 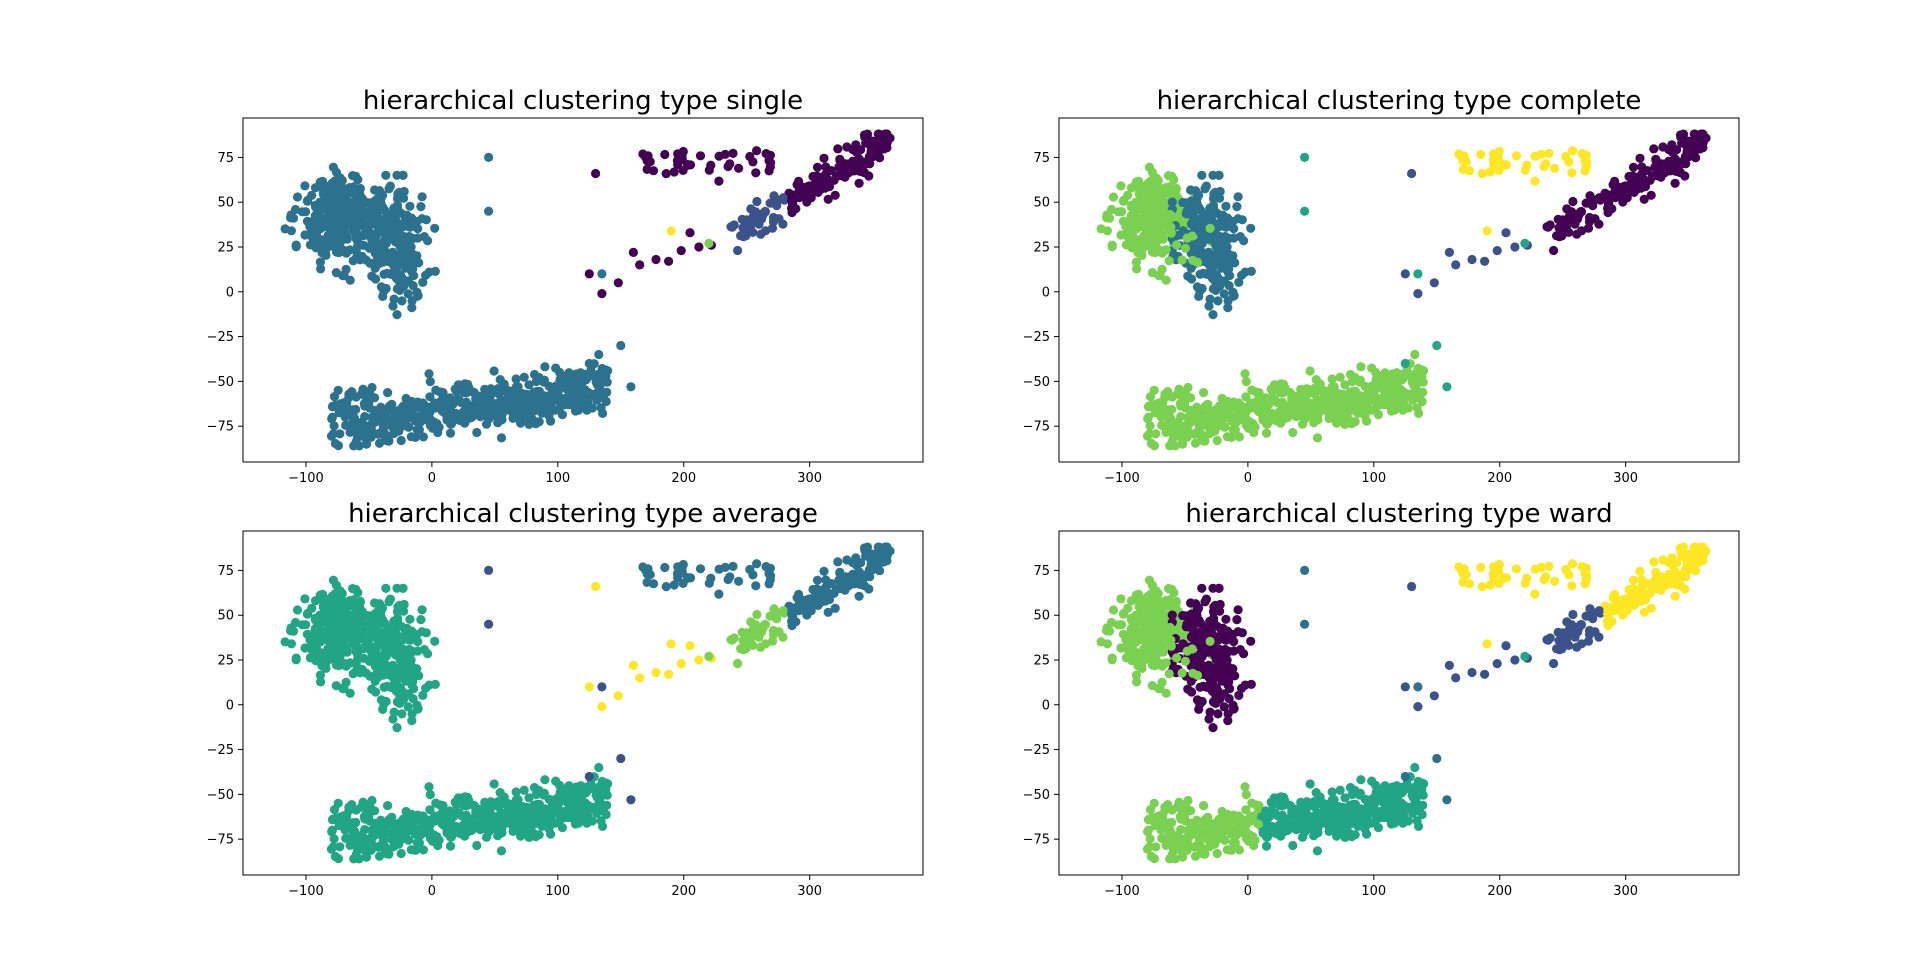 What do you see at coordinates (683, 478) in the screenshot?
I see `x-tick-label: 200` at bounding box center [683, 478].